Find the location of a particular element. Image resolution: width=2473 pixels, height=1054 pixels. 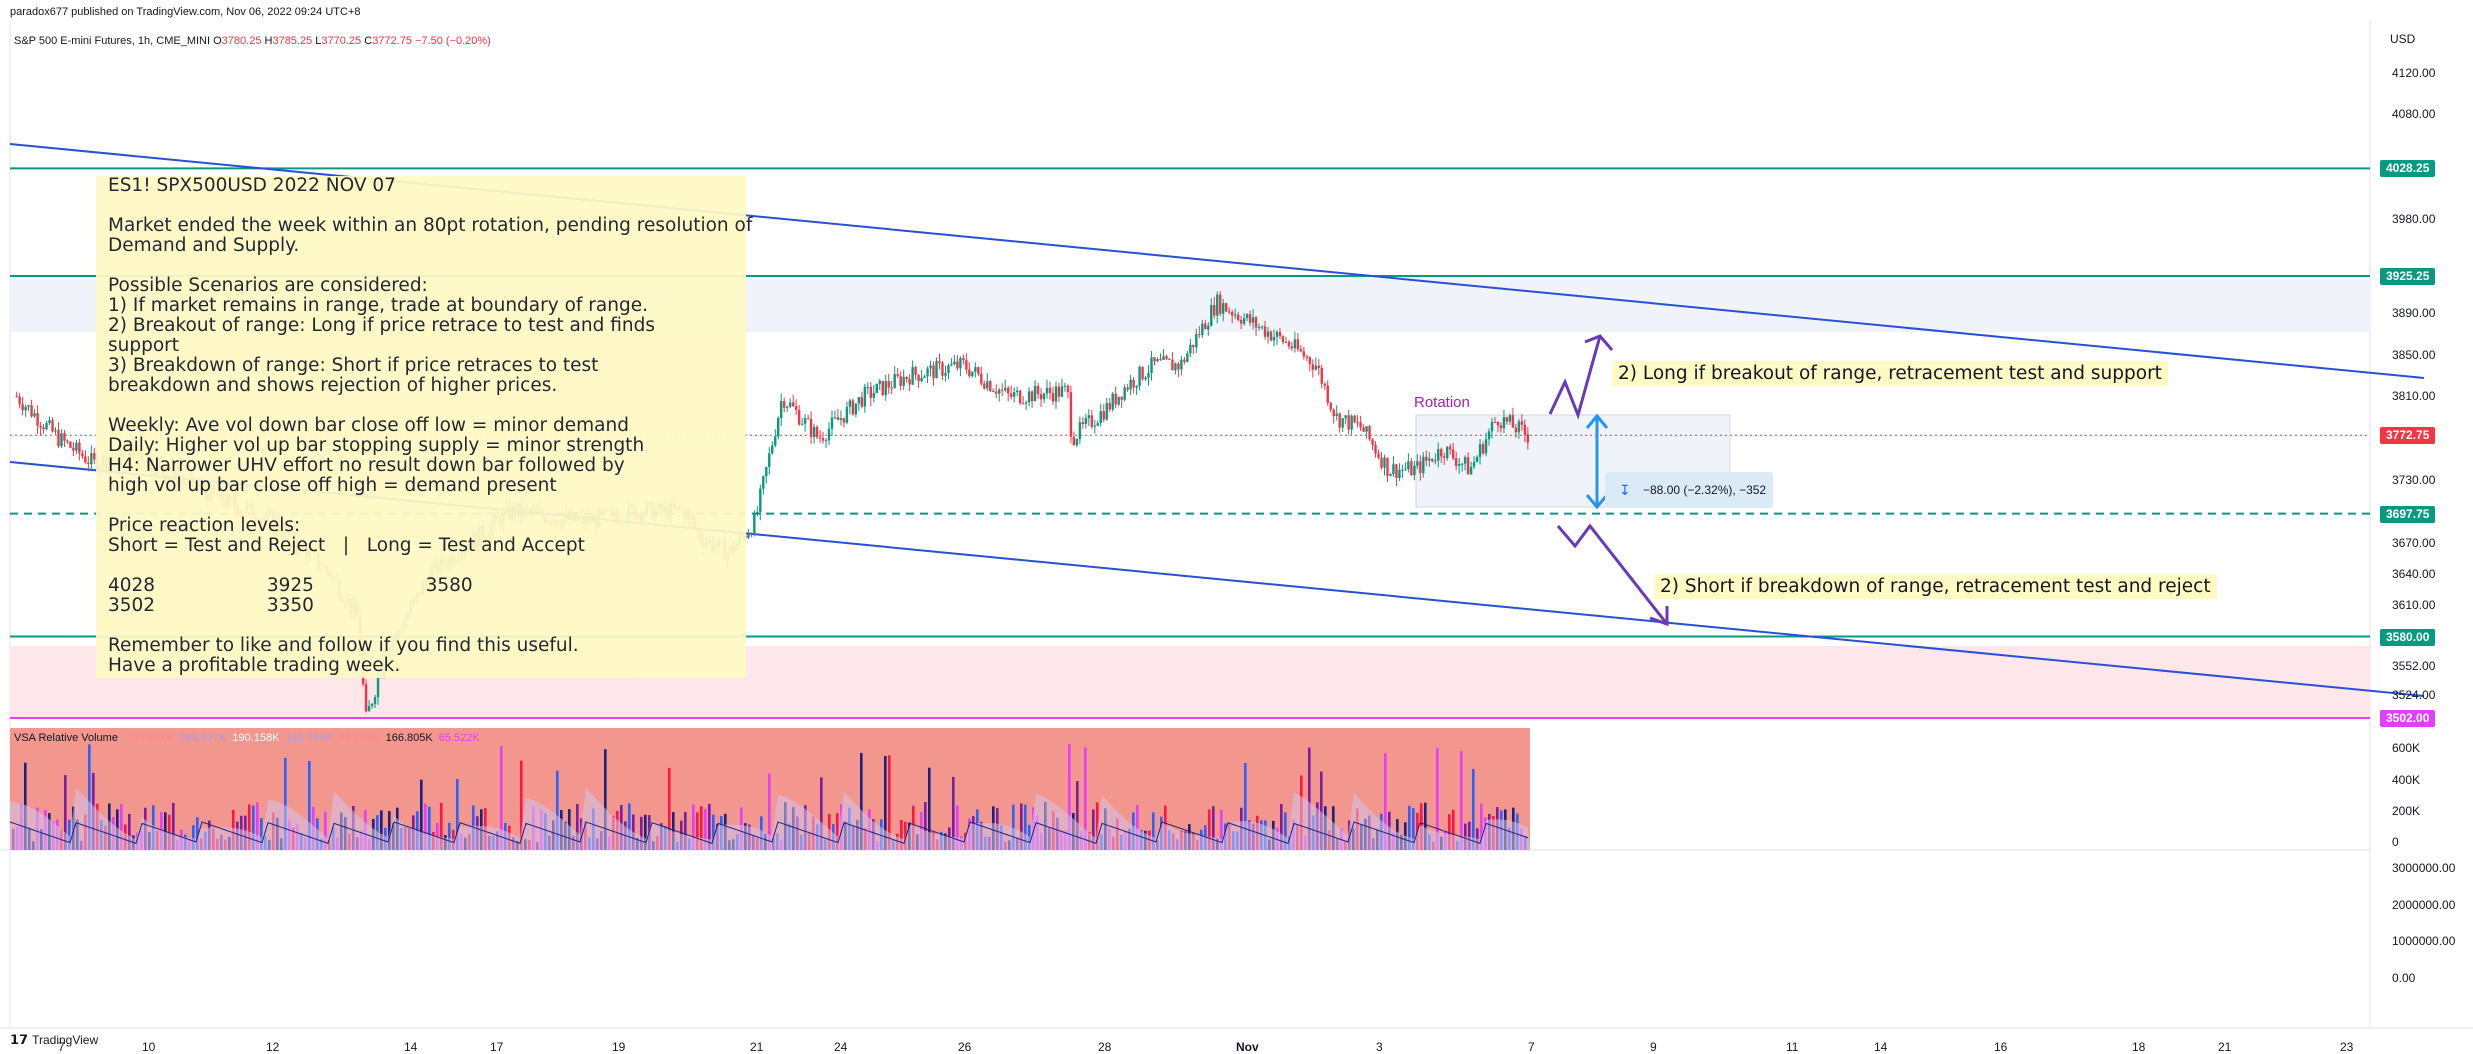

short-scenario-arrow is located at coordinates (1612, 574).